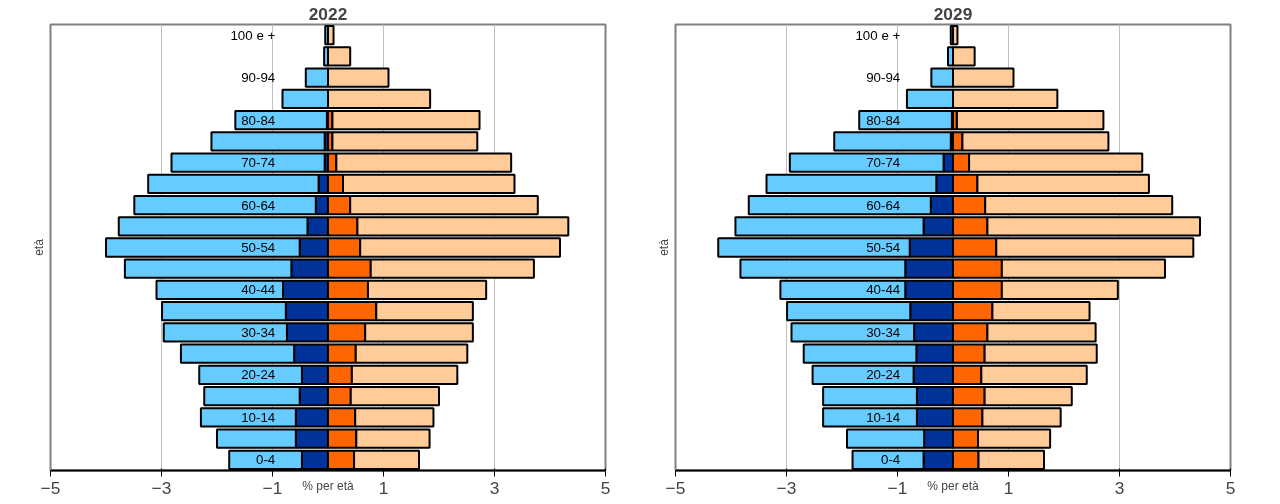  I want to click on chart-title: 2029, so click(953, 13).